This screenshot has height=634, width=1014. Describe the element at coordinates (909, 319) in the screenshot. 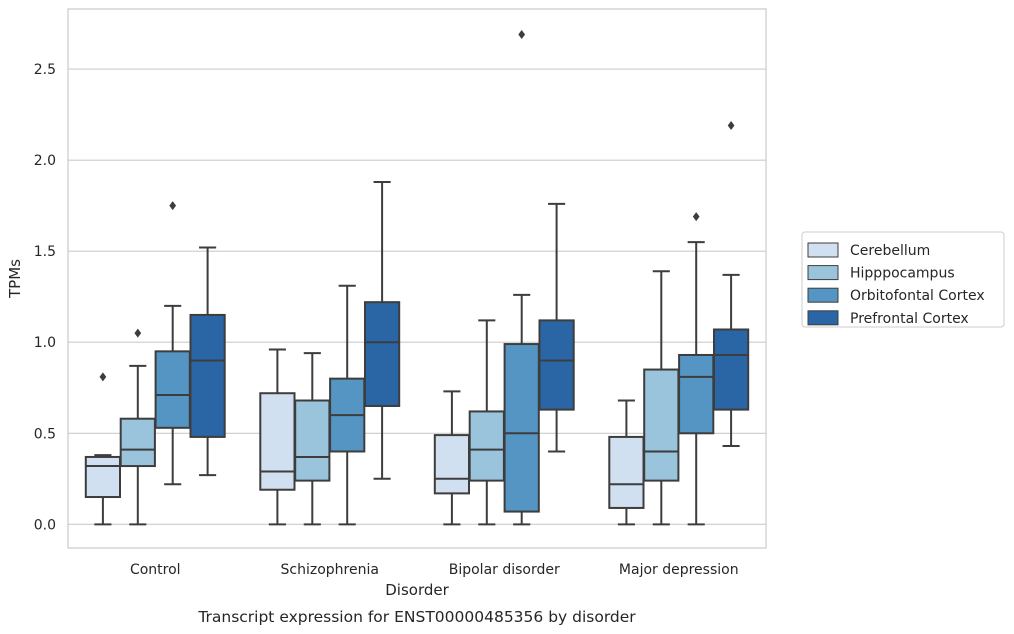

I see `legend-label: Prefrontal Cortex` at that location.